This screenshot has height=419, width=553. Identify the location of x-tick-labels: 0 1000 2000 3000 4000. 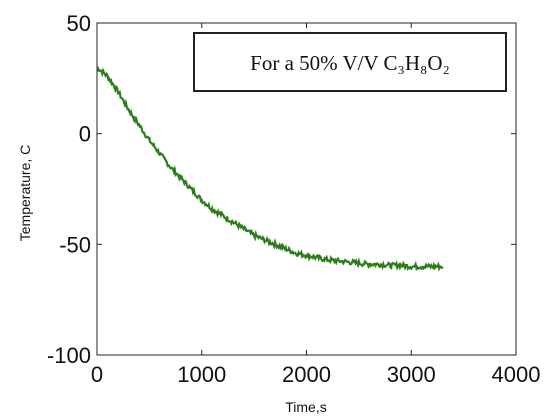
(316, 374).